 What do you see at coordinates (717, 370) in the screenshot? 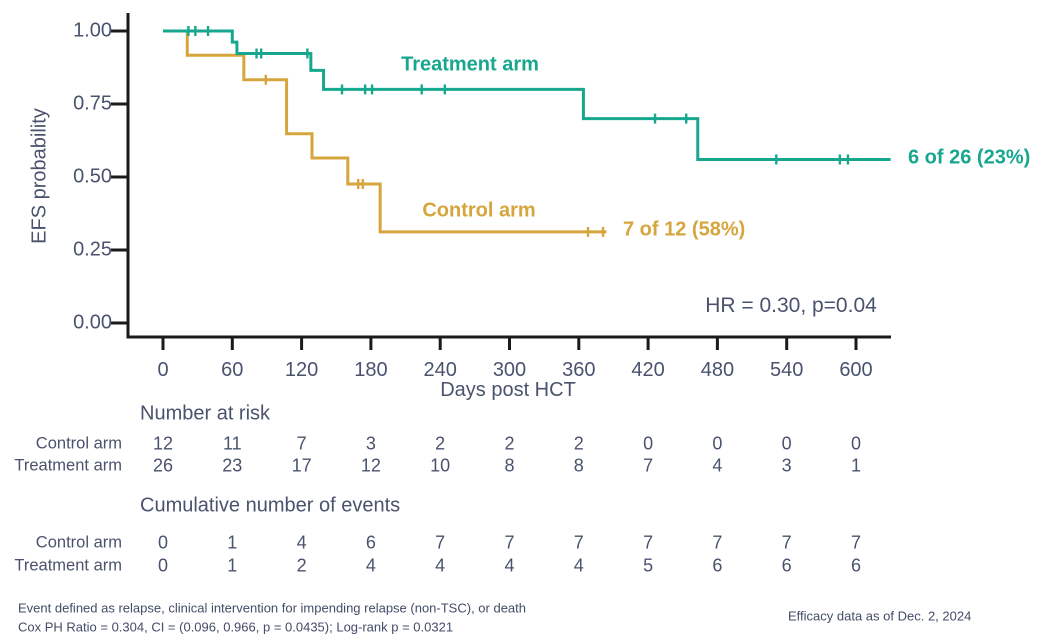
I see `x-tick-label: 480` at bounding box center [717, 370].